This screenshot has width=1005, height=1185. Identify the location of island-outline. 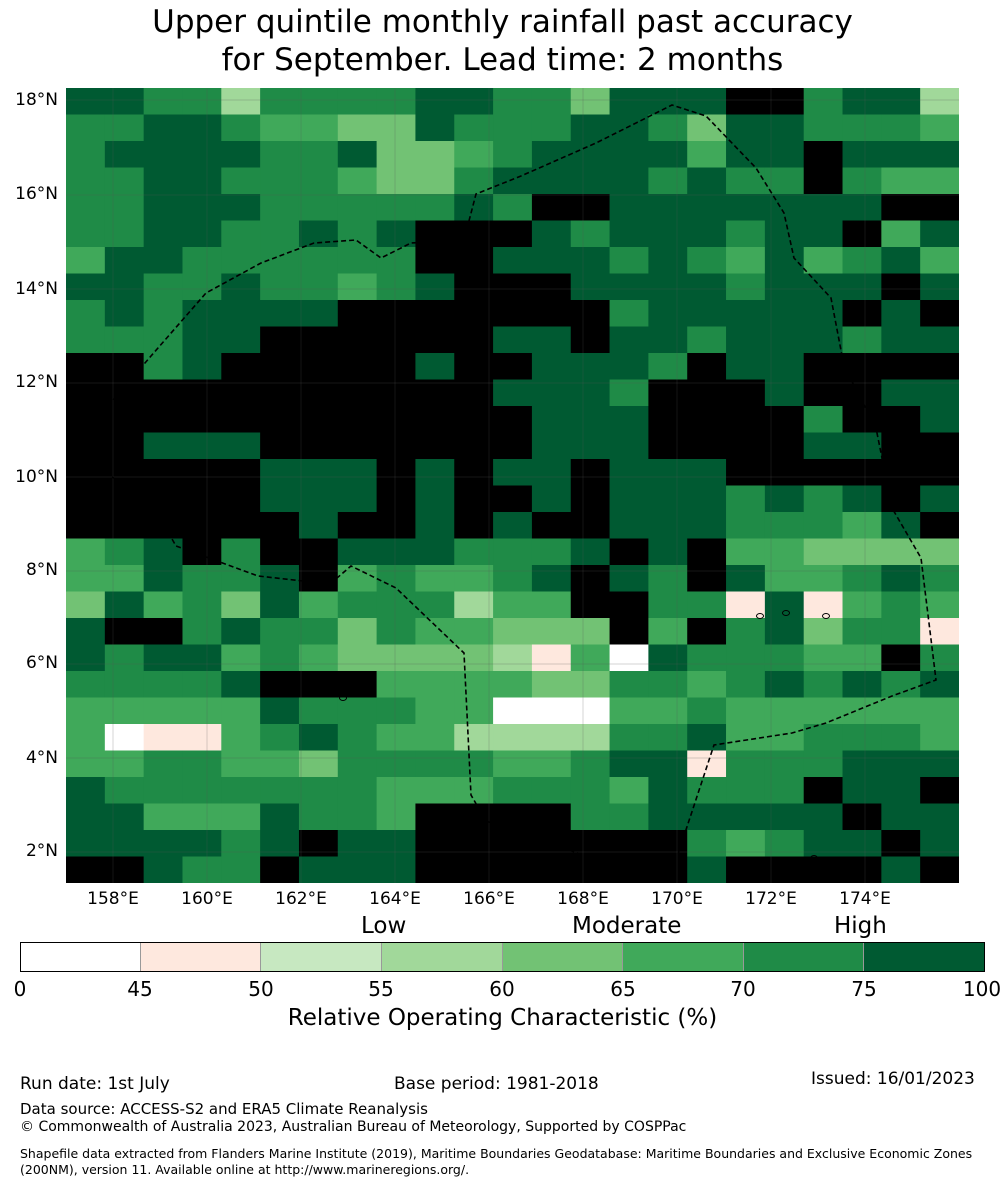
(826, 616).